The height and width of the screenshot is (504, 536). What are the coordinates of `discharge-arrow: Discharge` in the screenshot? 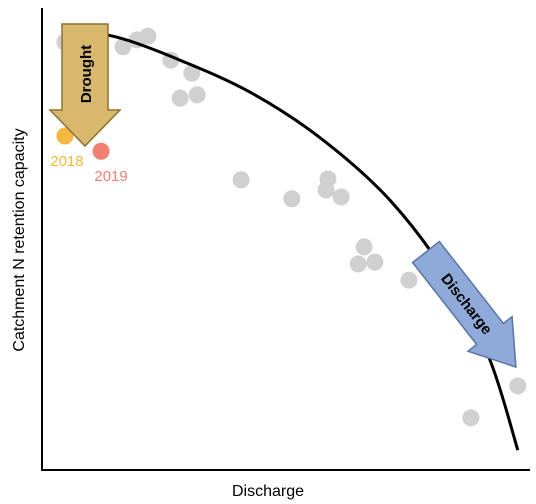 It's located at (464, 304).